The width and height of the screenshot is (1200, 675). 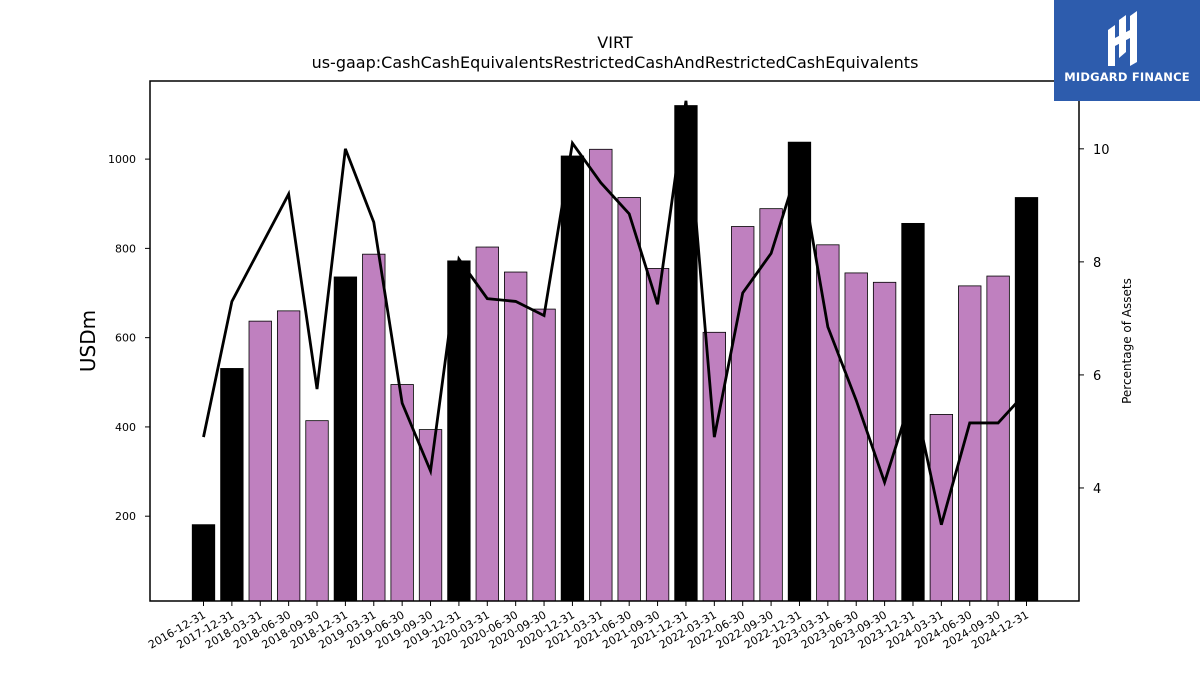 What do you see at coordinates (1122, 38) in the screenshot?
I see `midgard-logo-icon` at bounding box center [1122, 38].